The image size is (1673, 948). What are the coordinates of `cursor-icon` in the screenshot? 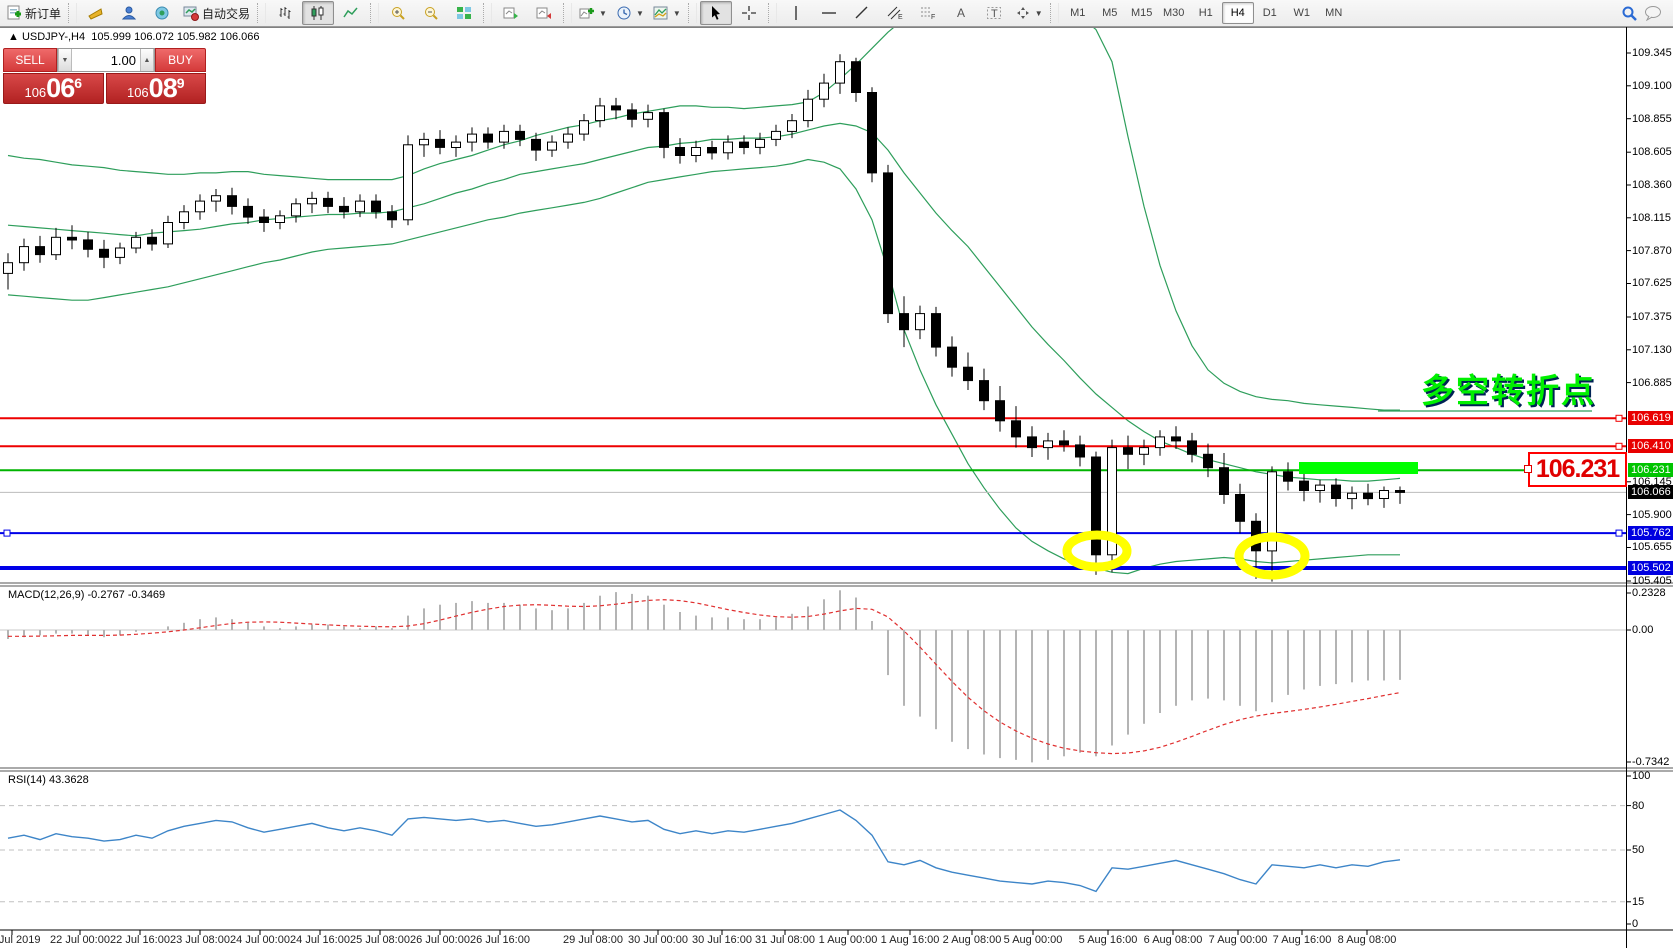 It's located at (715, 13).